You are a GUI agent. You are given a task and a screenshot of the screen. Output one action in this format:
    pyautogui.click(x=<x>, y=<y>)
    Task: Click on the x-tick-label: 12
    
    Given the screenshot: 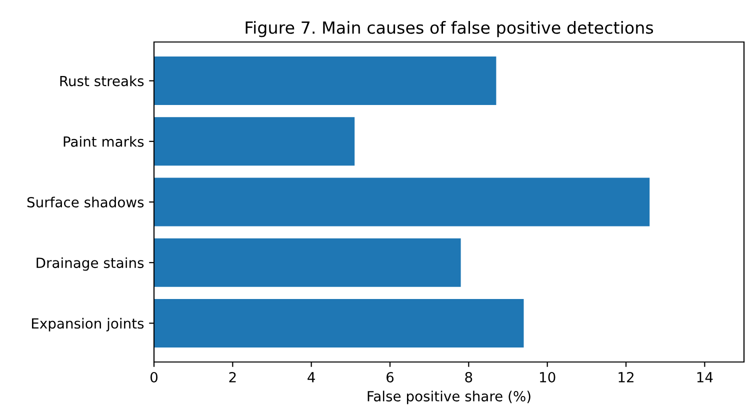 What is the action you would take?
    pyautogui.click(x=626, y=377)
    